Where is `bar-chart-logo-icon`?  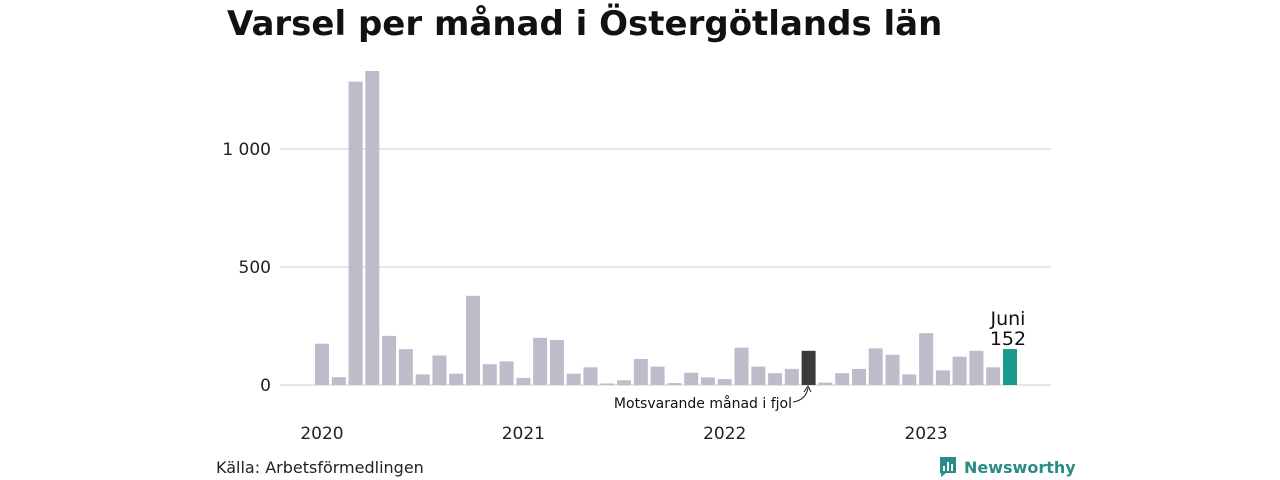
bar-chart-logo-icon is located at coordinates (948, 467).